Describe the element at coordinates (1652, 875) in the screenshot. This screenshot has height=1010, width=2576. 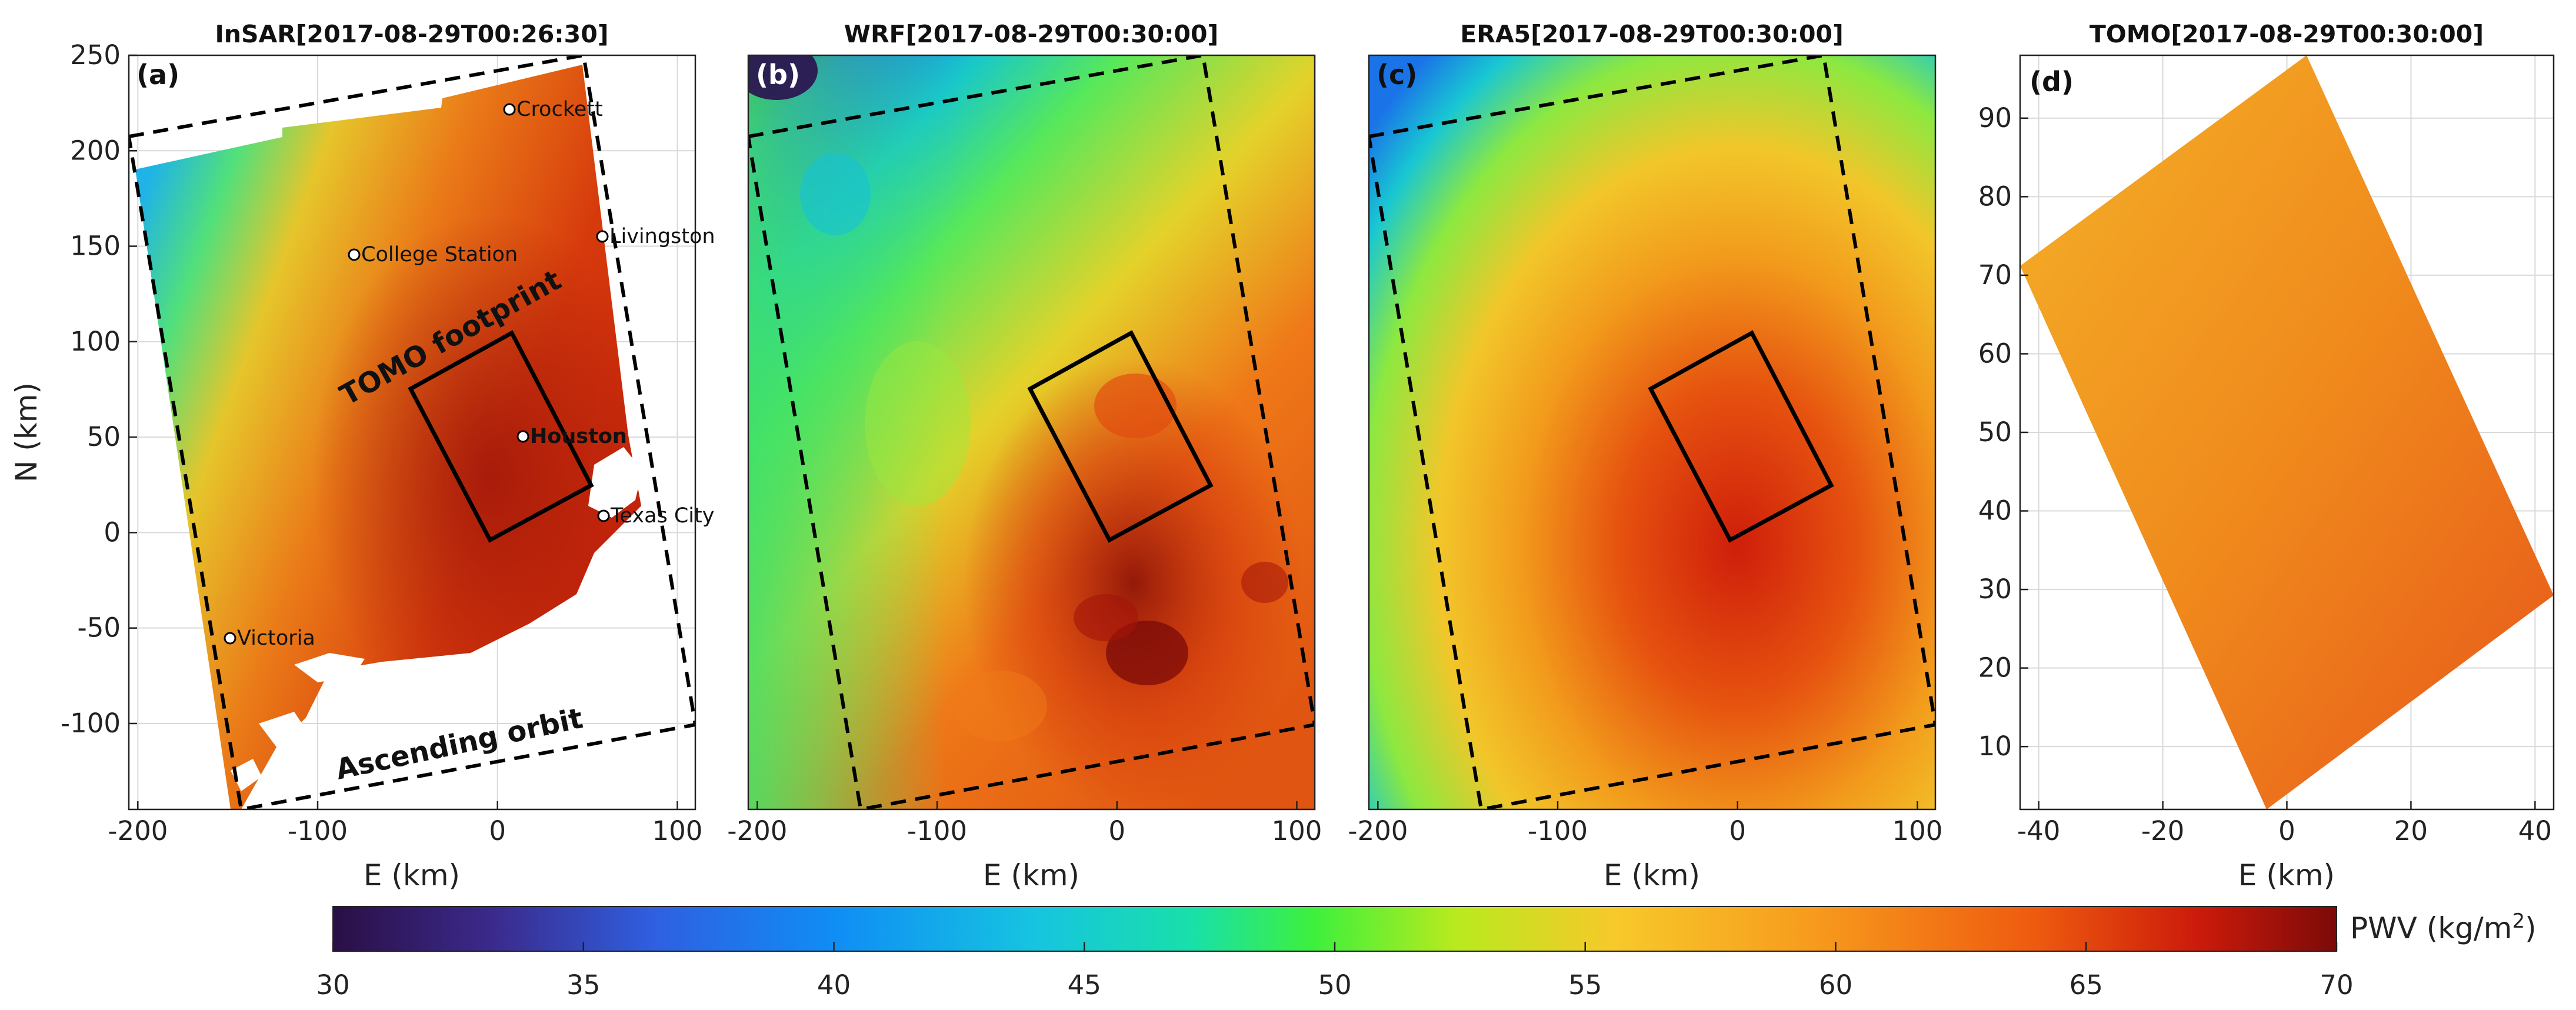
I see `panel-c-xlabel: E (km)` at that location.